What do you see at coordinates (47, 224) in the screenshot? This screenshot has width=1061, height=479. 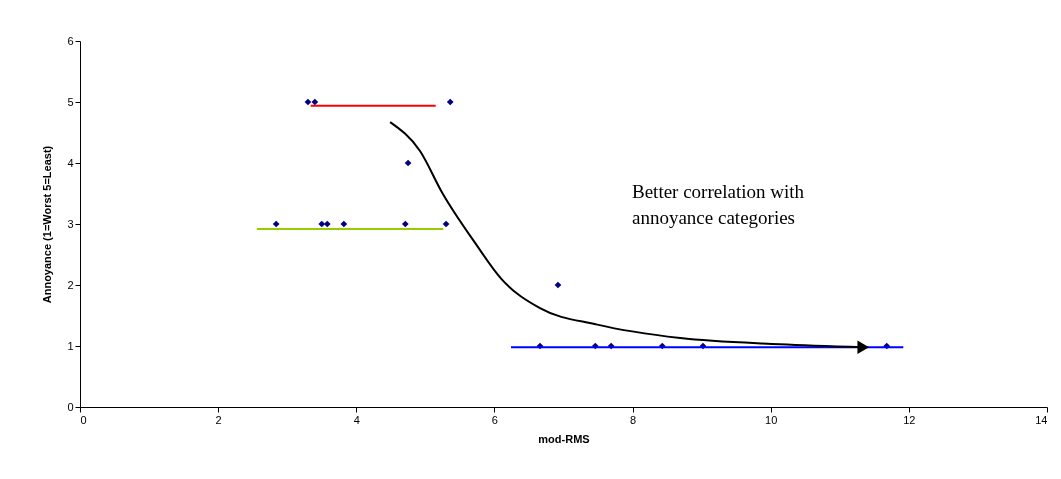 I see `y-axis-title: Annoyance (1=Worst 5=Least)` at bounding box center [47, 224].